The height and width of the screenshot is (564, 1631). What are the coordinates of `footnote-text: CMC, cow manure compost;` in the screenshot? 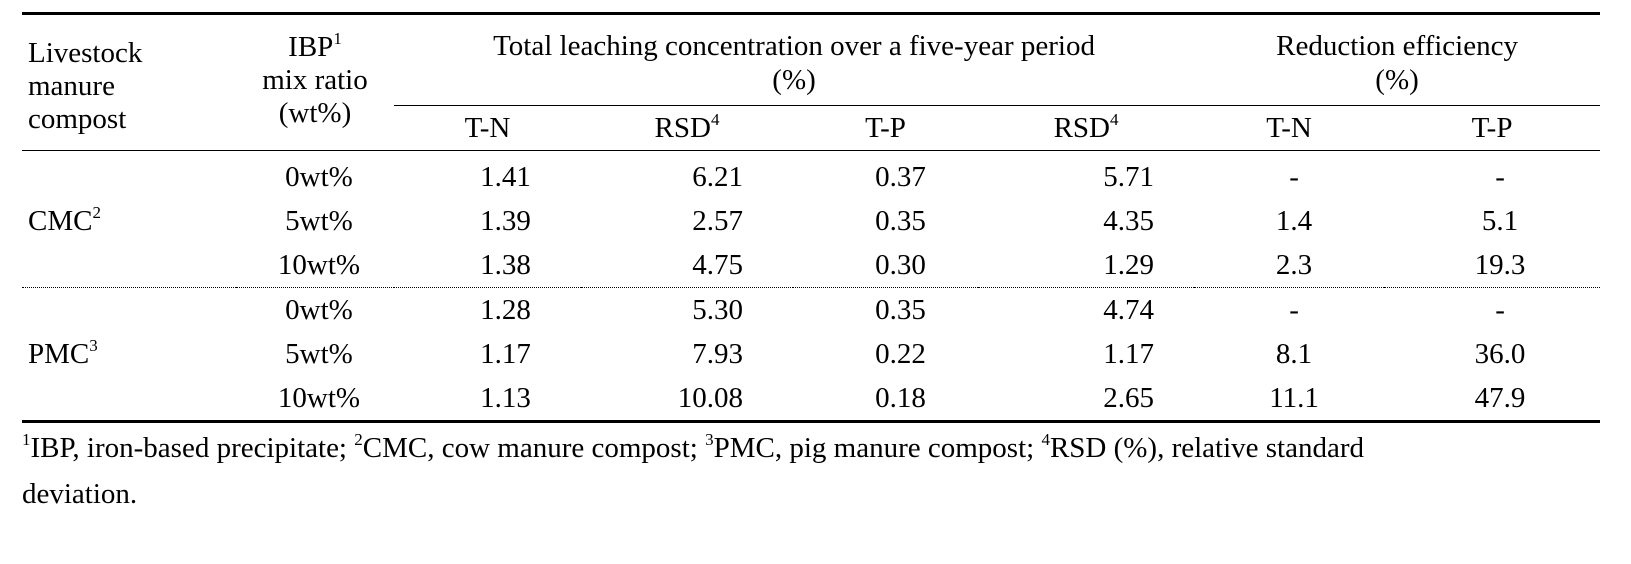 It's located at (534, 448).